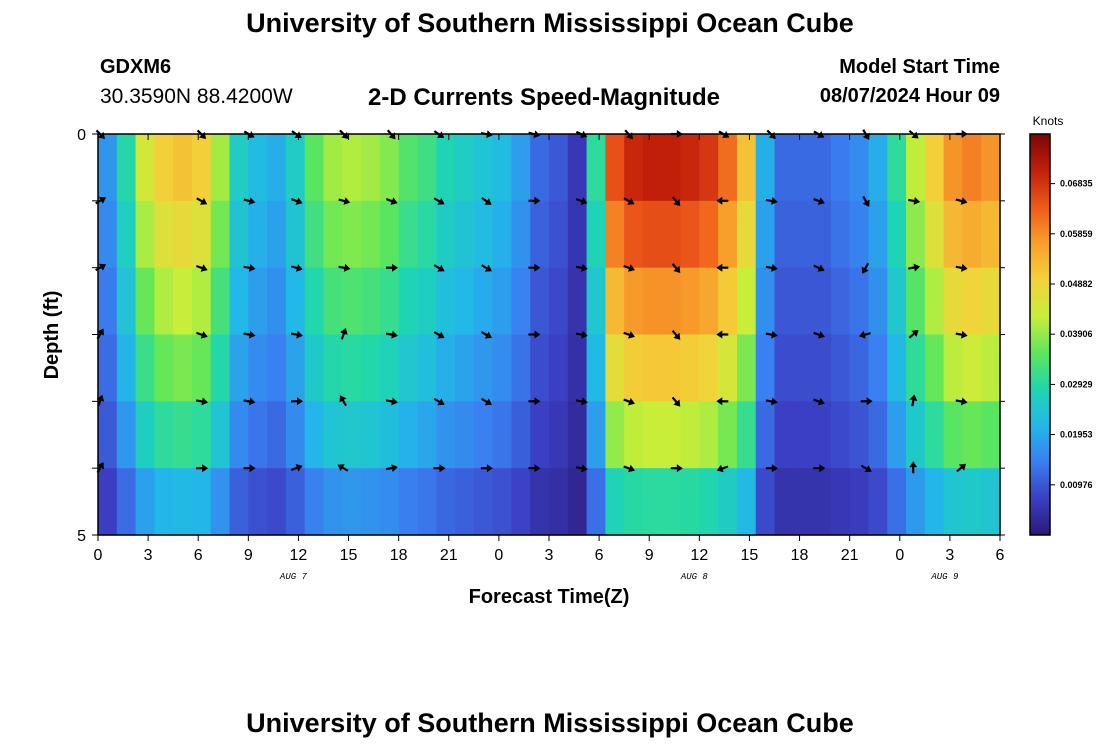  What do you see at coordinates (136, 67) in the screenshot?
I see `station-id: GDXM6` at bounding box center [136, 67].